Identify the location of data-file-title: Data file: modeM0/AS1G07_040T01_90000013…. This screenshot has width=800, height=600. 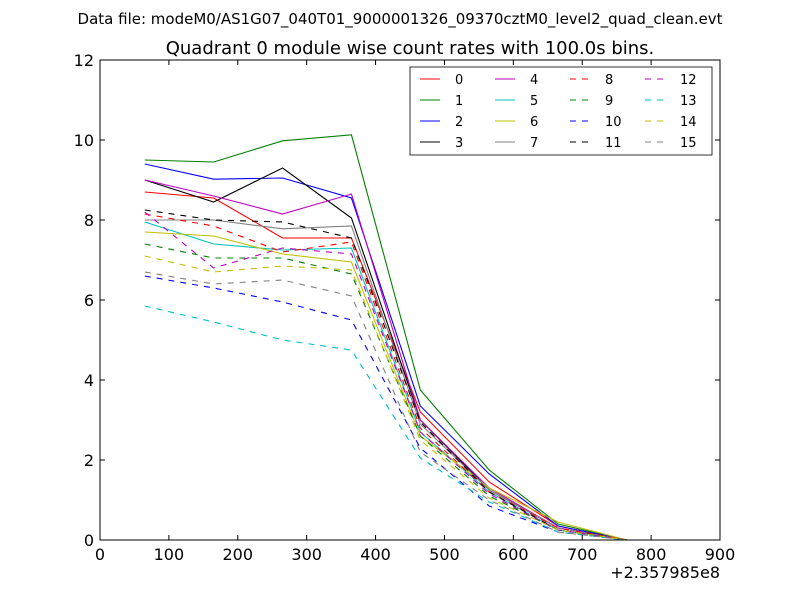
(400, 19).